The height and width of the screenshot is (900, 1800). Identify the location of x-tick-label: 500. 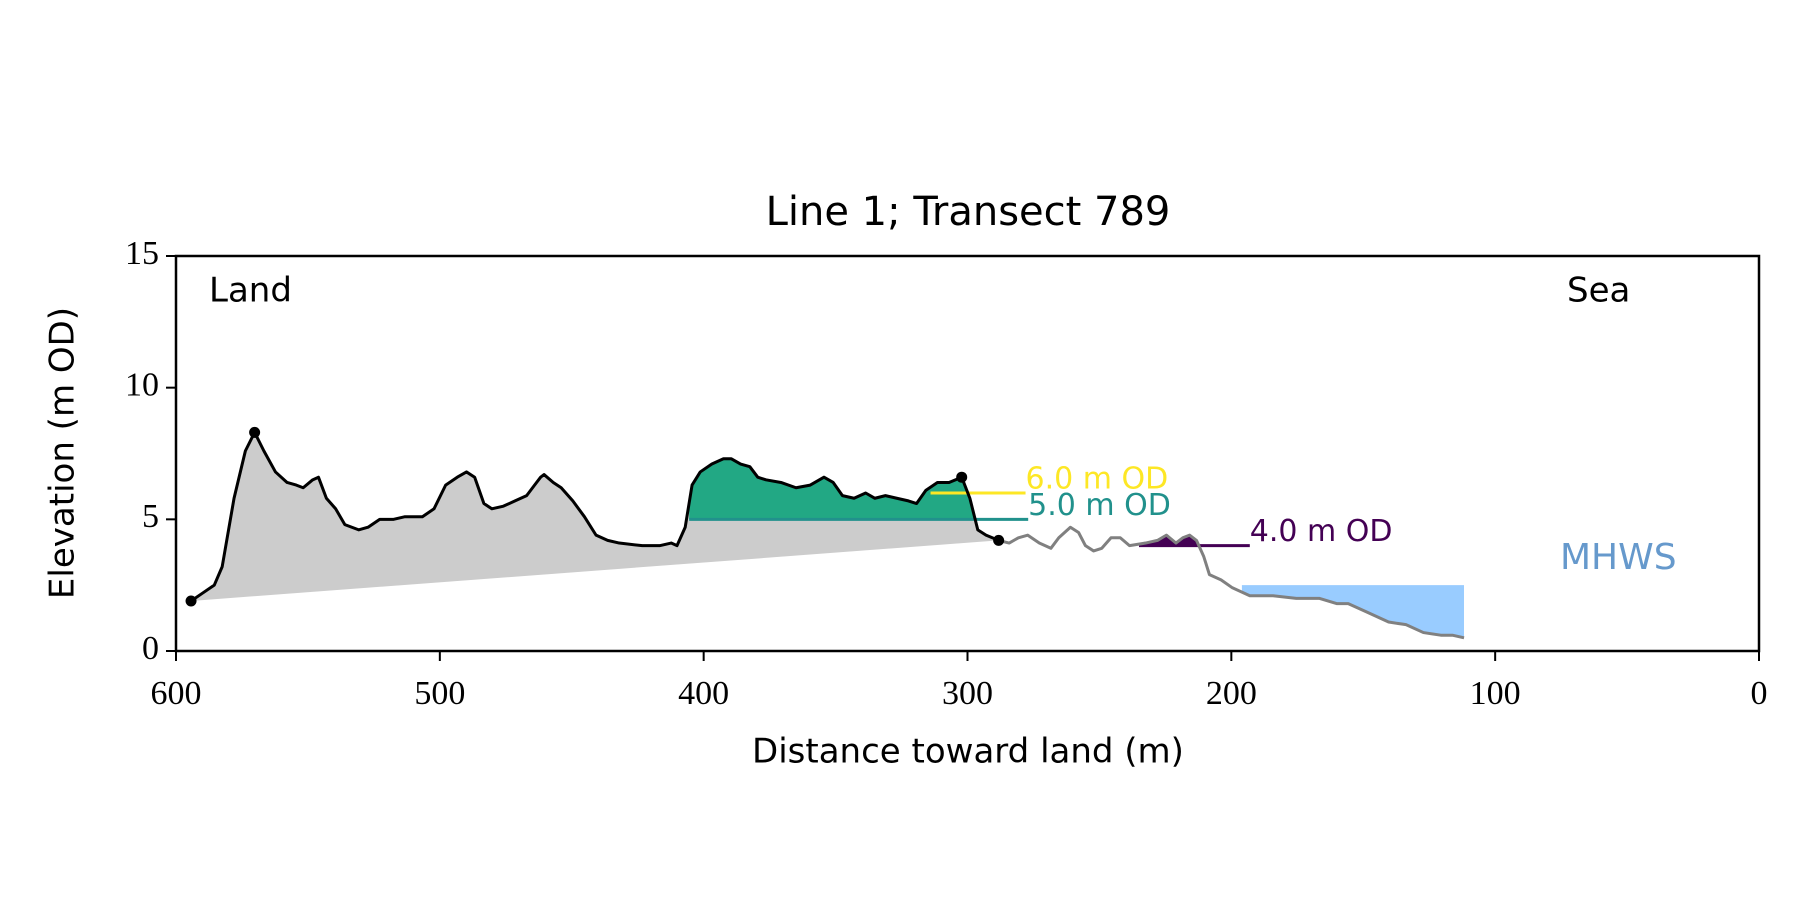
(439, 693).